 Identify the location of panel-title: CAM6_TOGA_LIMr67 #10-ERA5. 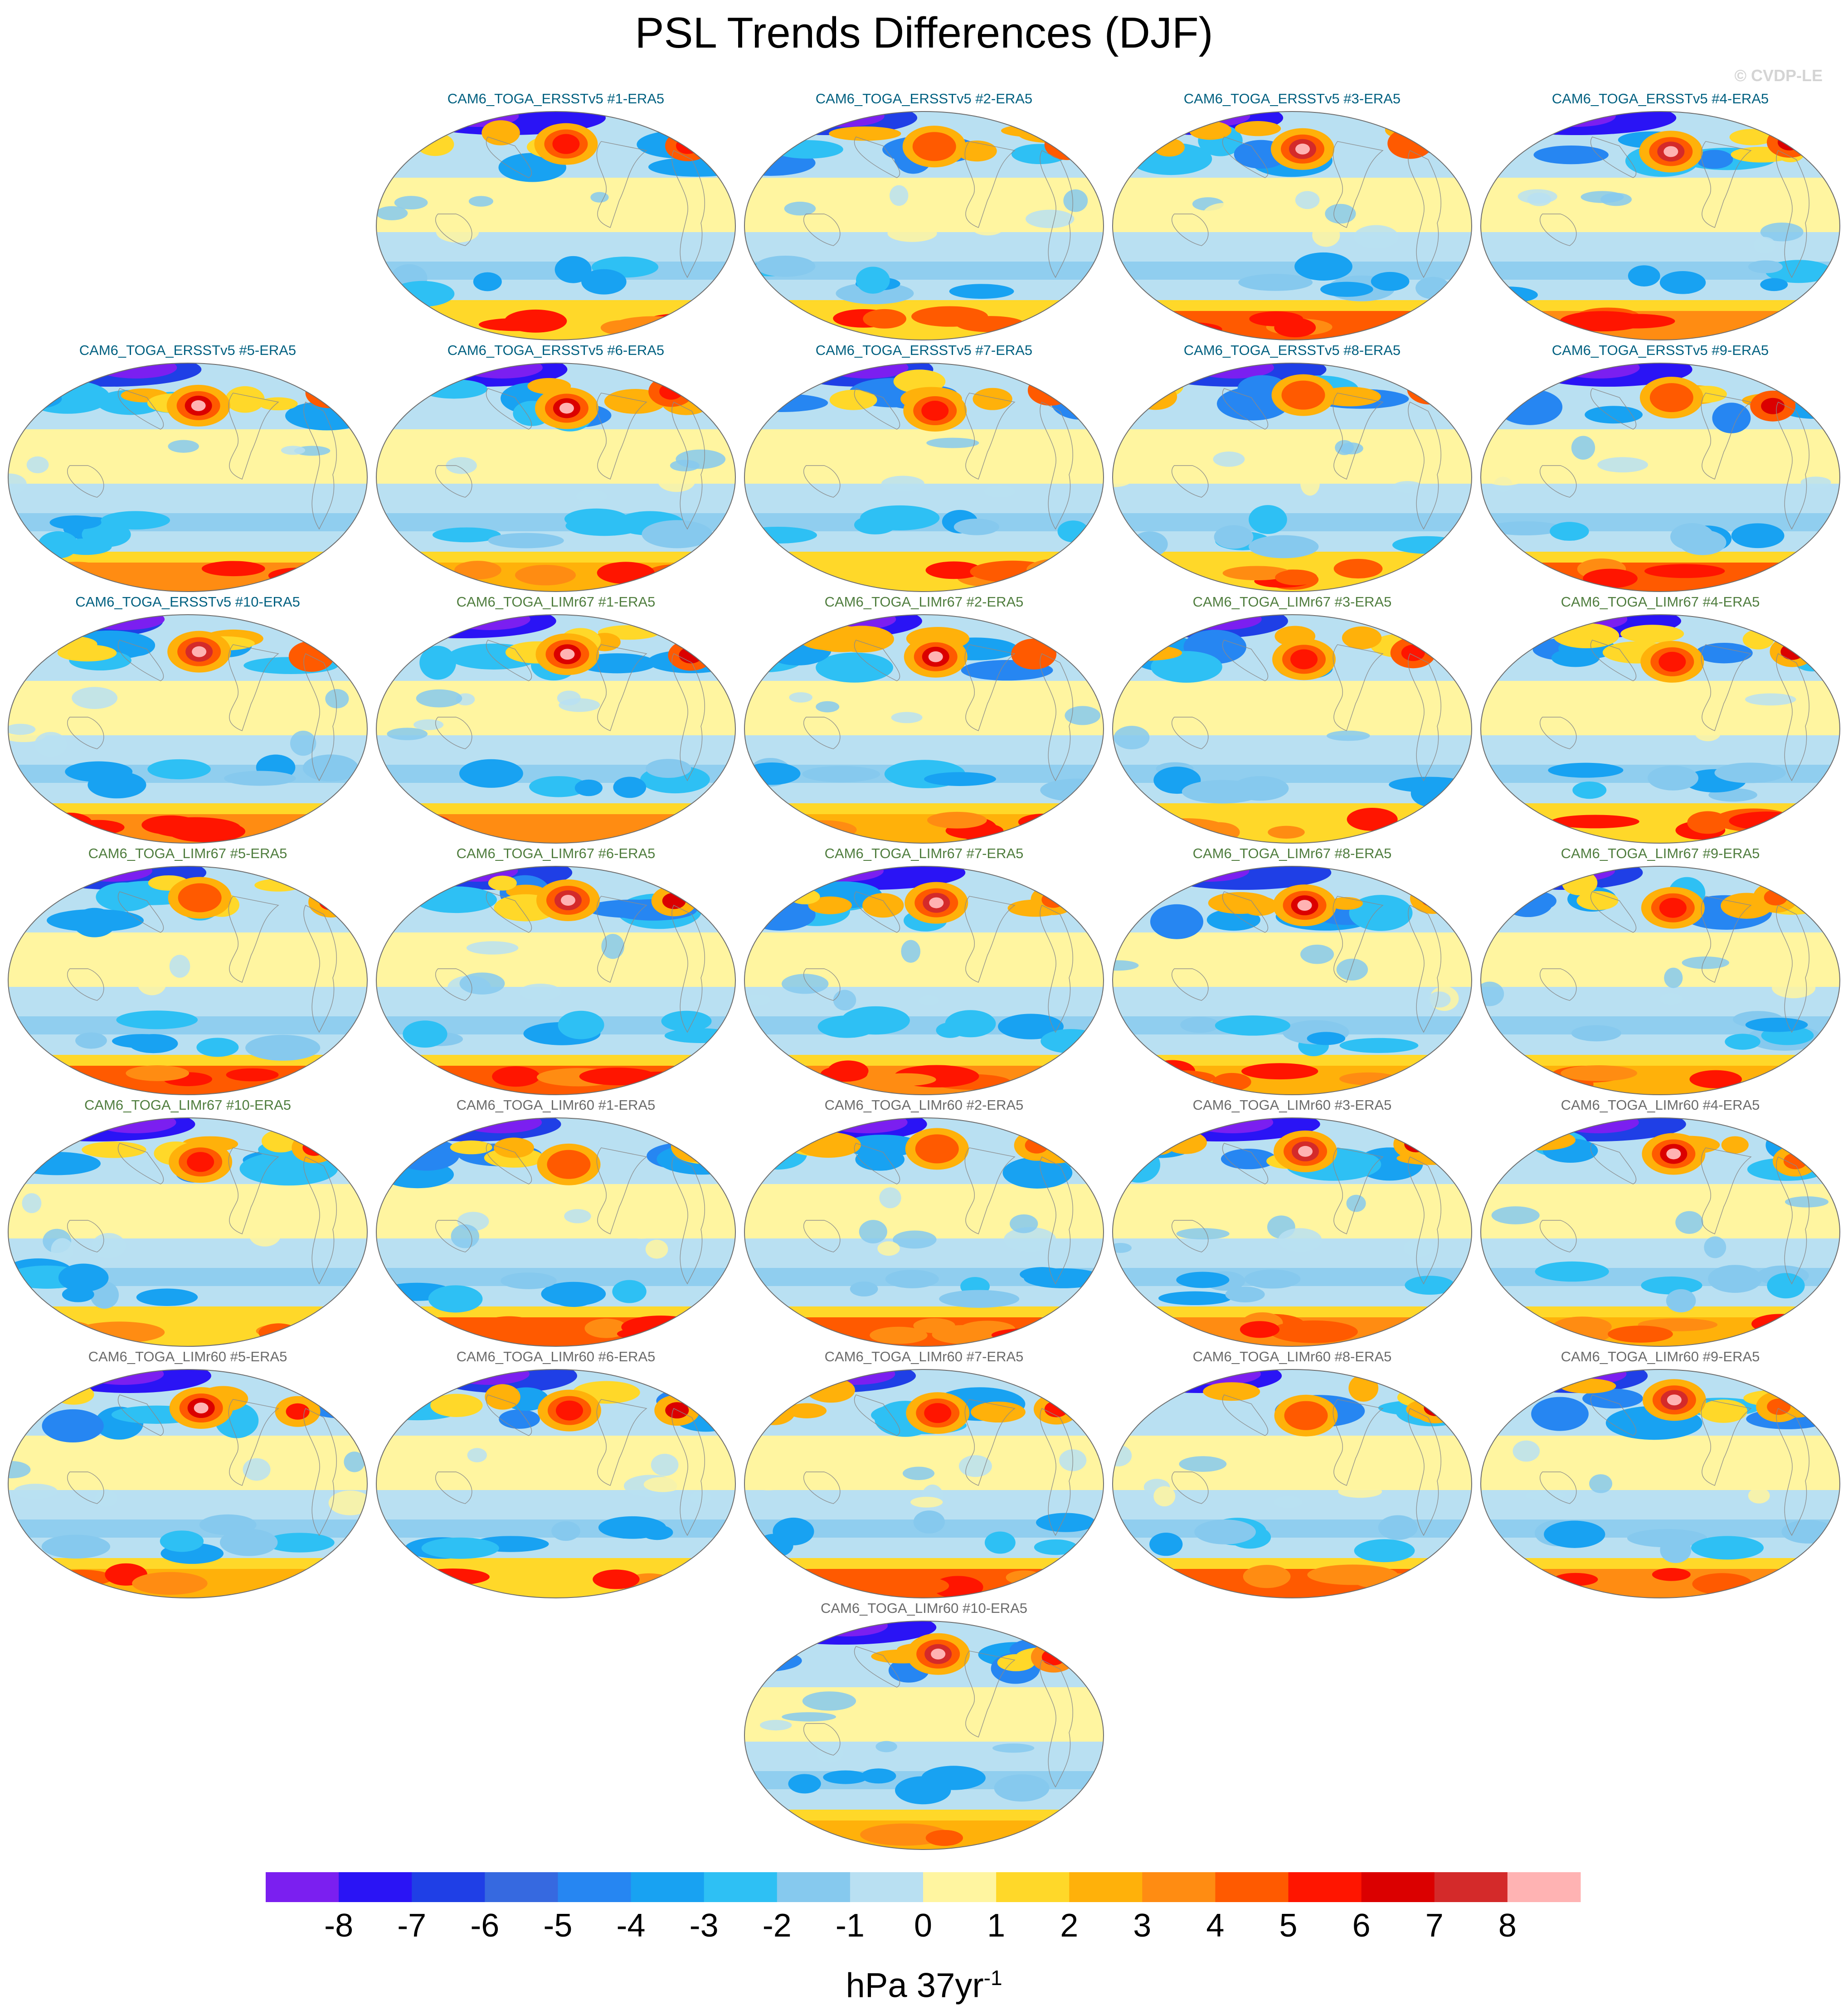
(187, 1105).